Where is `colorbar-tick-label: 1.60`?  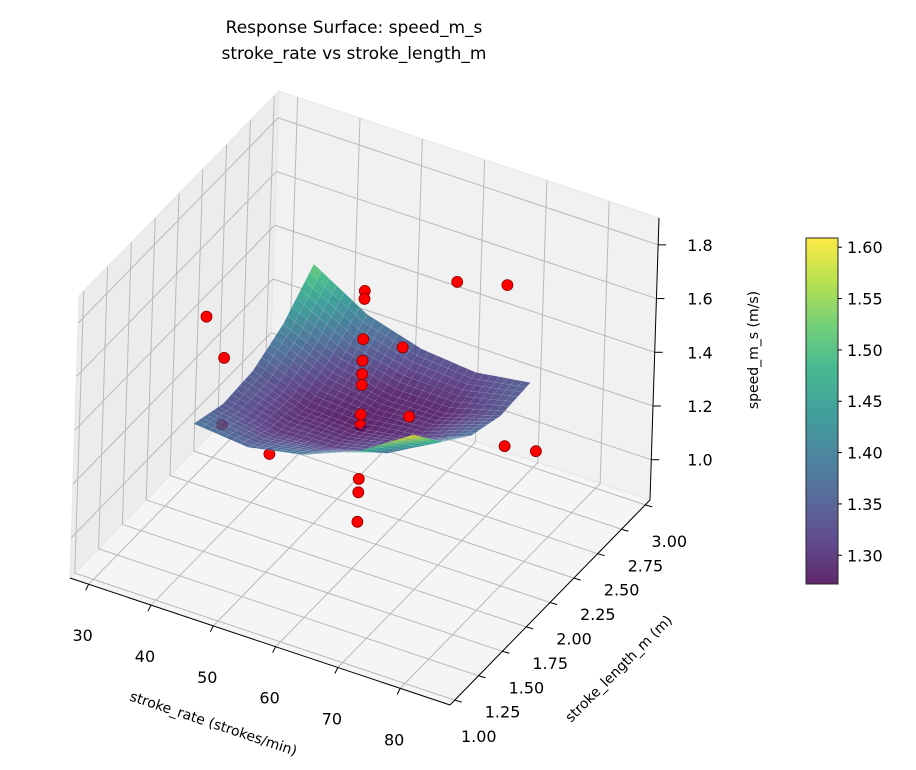 colorbar-tick-label: 1.60 is located at coordinates (865, 247).